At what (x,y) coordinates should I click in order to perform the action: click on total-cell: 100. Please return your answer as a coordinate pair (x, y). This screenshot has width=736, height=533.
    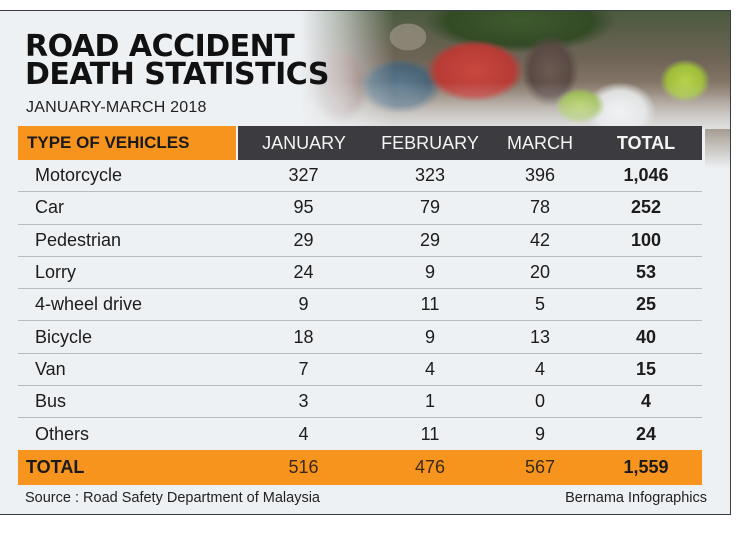
    Looking at the image, I should click on (646, 240).